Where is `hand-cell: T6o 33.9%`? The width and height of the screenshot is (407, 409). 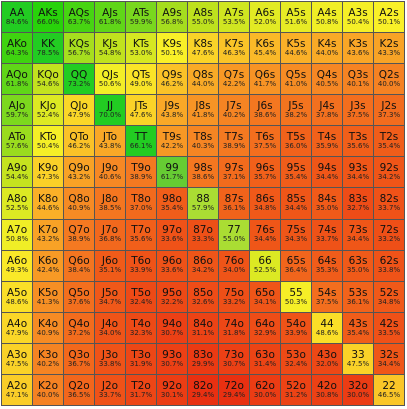 hand-cell: T6o 33.9% is located at coordinates (141, 266).